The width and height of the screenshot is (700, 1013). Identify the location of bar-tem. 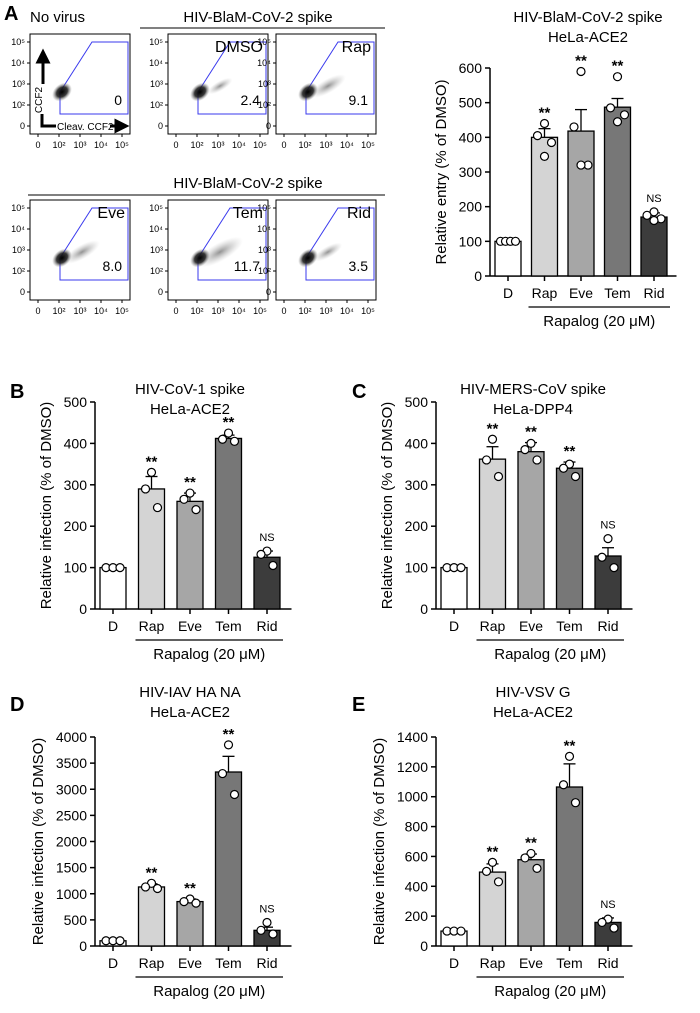
(228, 859).